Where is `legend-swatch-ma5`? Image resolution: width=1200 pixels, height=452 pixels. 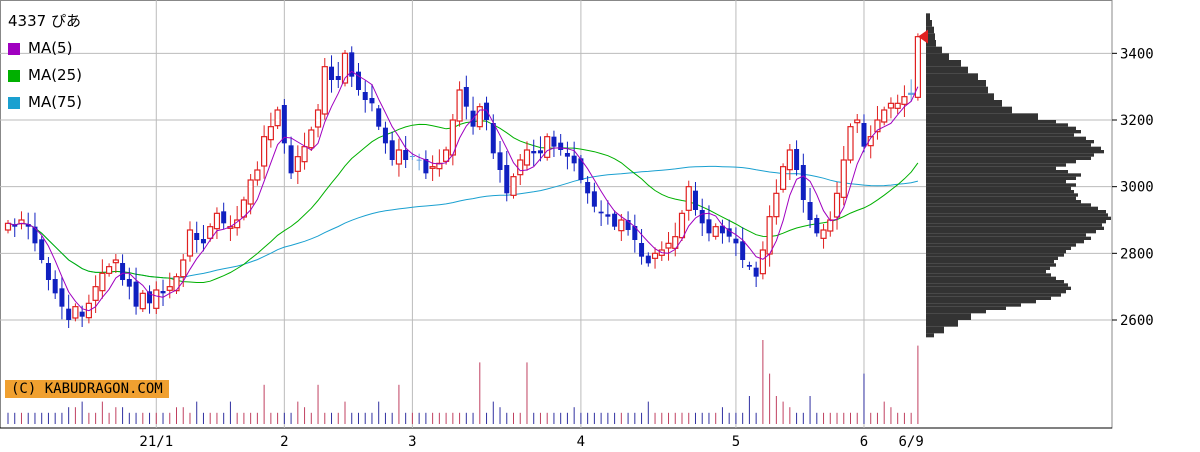 legend-swatch-ma5 is located at coordinates (14, 48).